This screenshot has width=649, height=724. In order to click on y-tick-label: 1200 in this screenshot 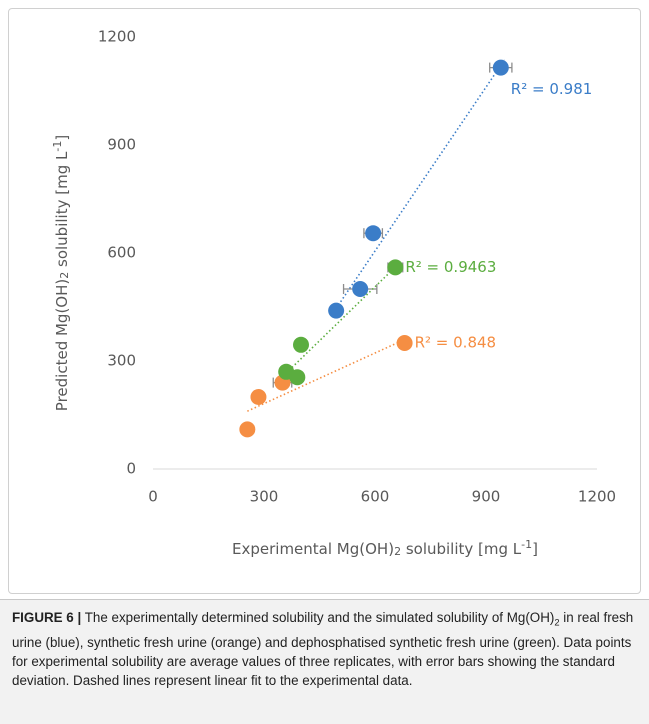, I will do `click(117, 37)`.